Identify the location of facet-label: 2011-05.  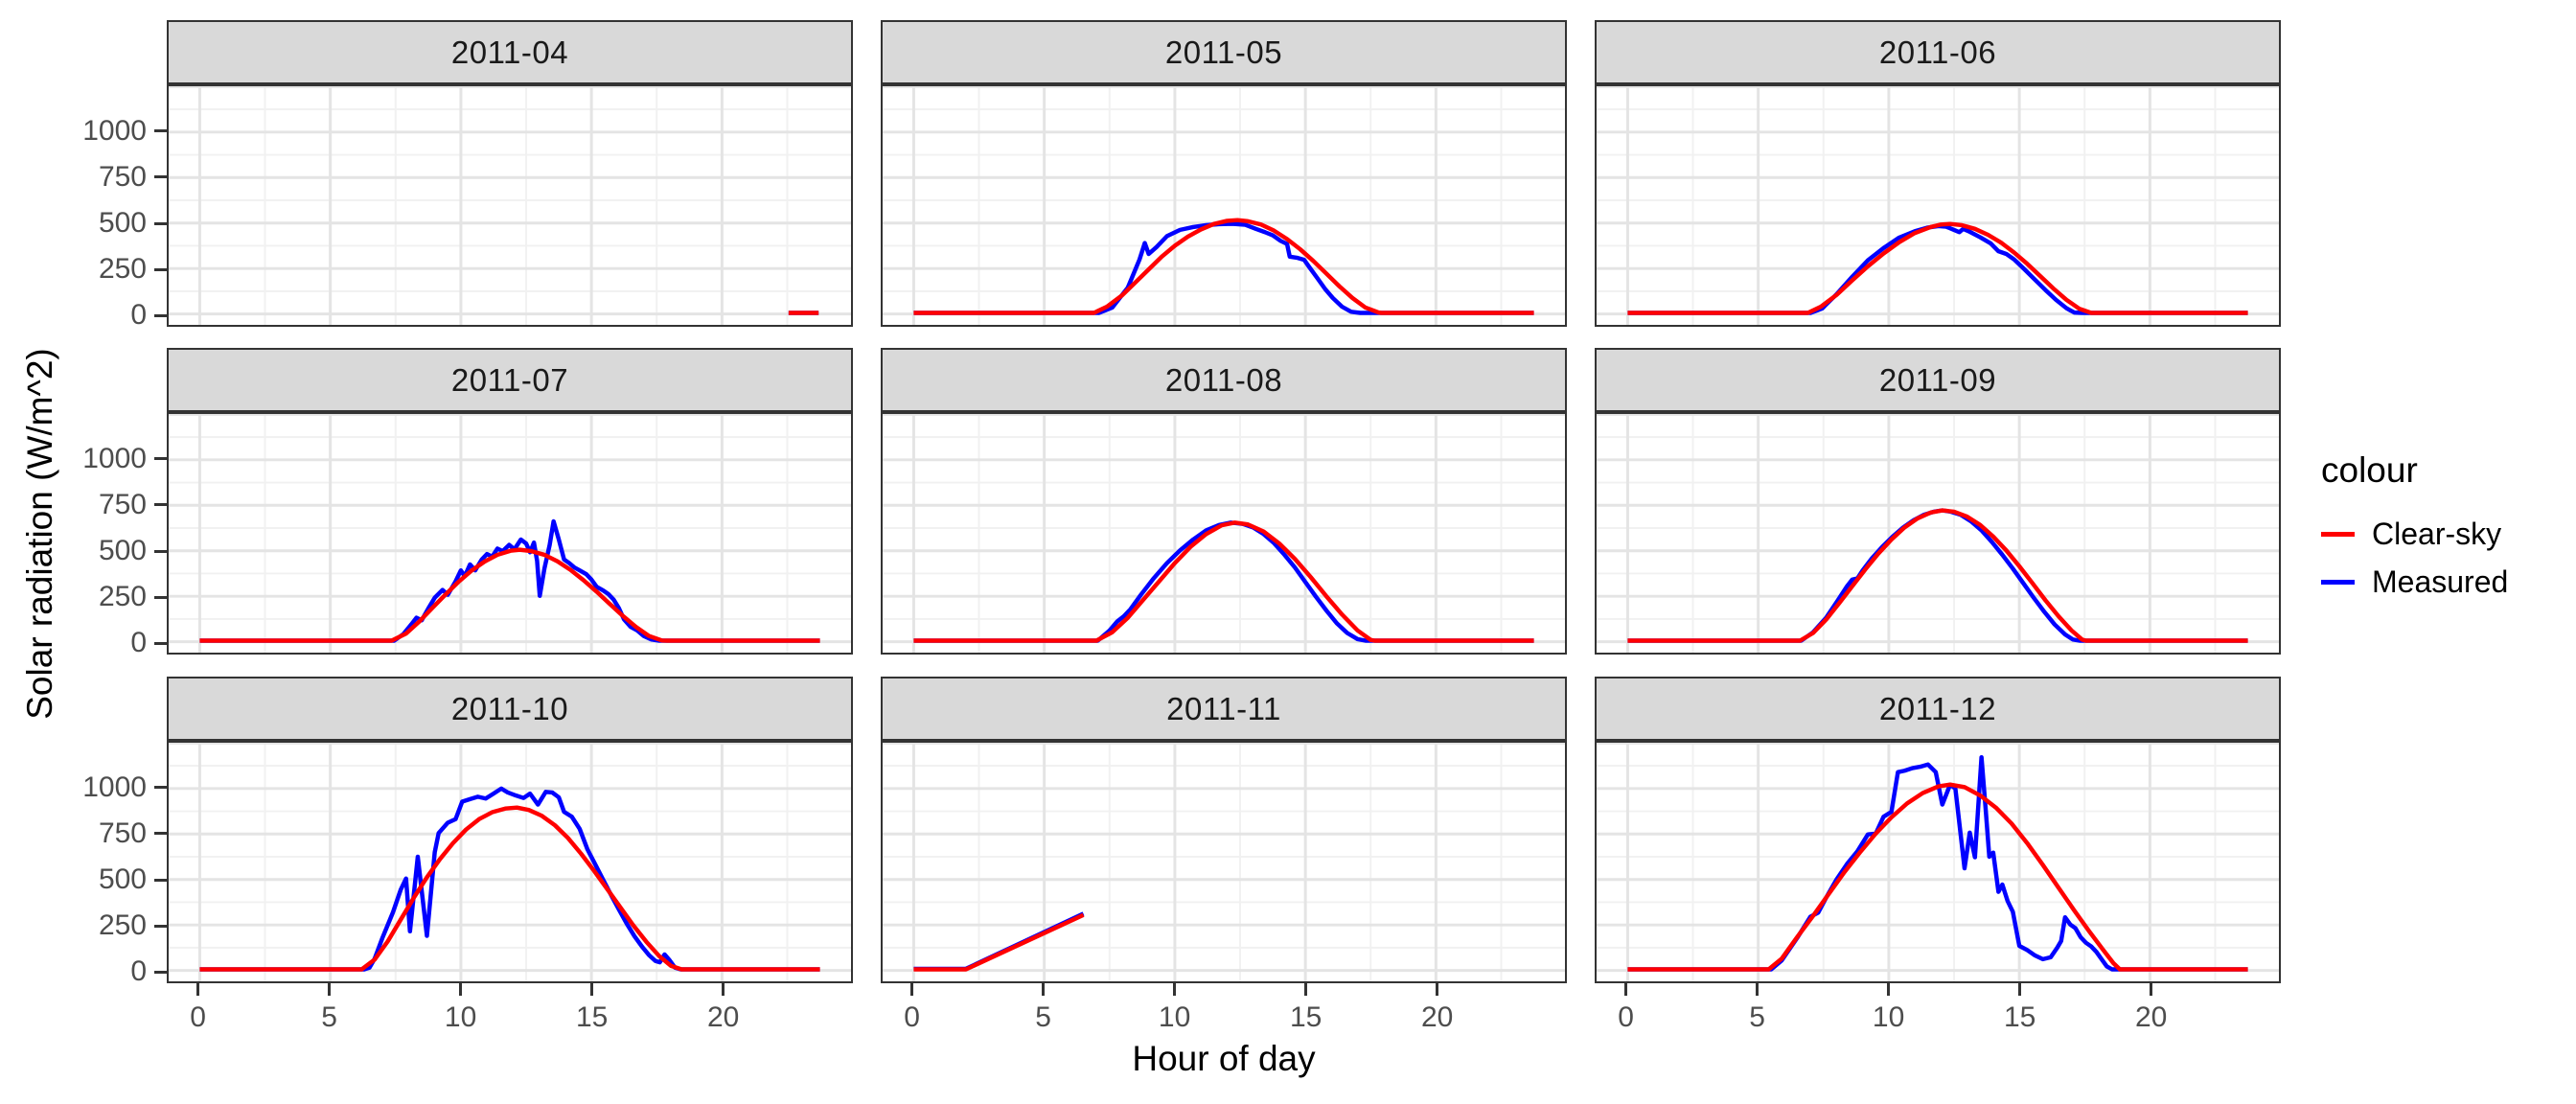
(1223, 52).